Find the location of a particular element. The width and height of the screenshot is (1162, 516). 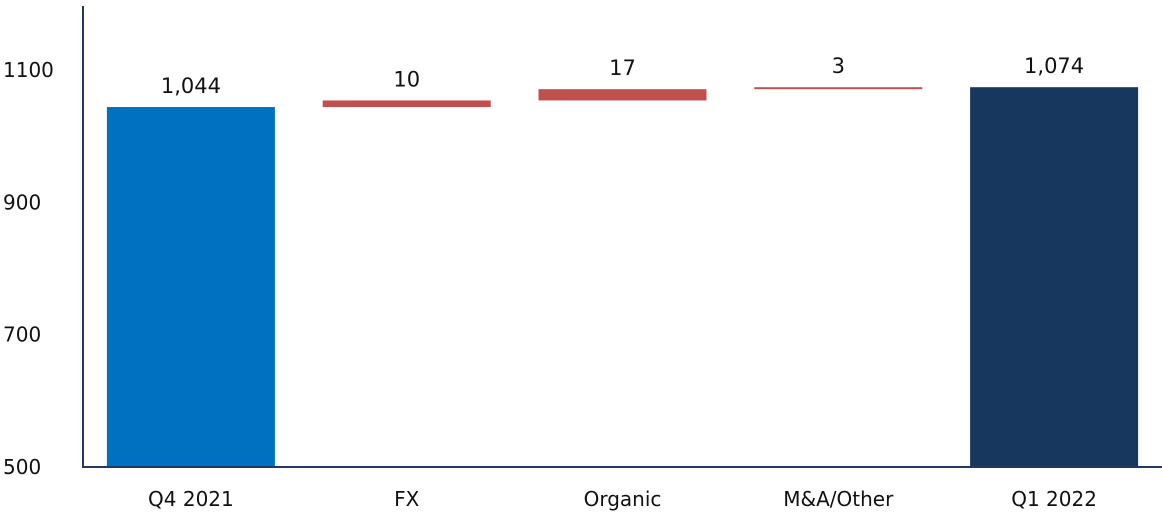

data-label: 17 is located at coordinates (622, 68).